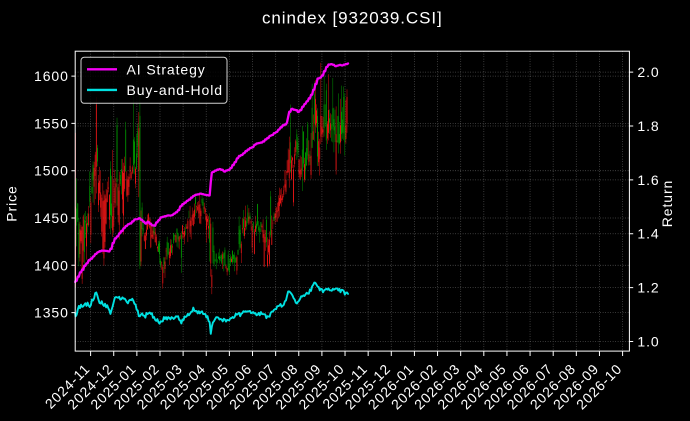 This screenshot has width=690, height=421. Describe the element at coordinates (51, 313) in the screenshot. I see `svg-text: 1350` at that location.